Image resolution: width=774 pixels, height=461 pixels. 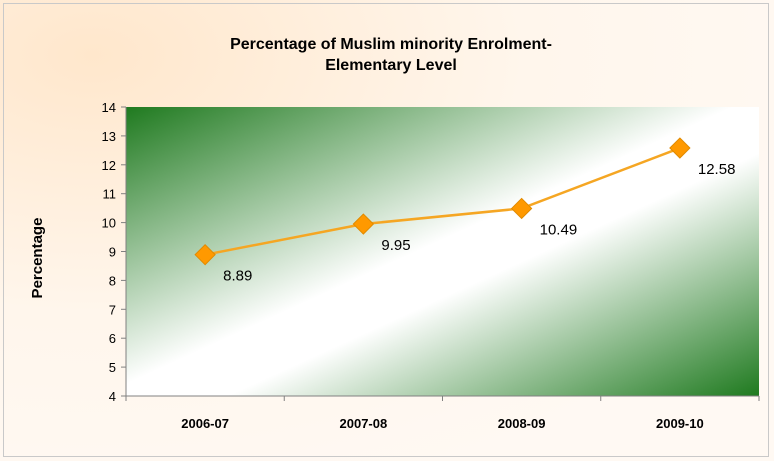 What do you see at coordinates (37, 258) in the screenshot?
I see `y-axis-title: Percentage` at bounding box center [37, 258].